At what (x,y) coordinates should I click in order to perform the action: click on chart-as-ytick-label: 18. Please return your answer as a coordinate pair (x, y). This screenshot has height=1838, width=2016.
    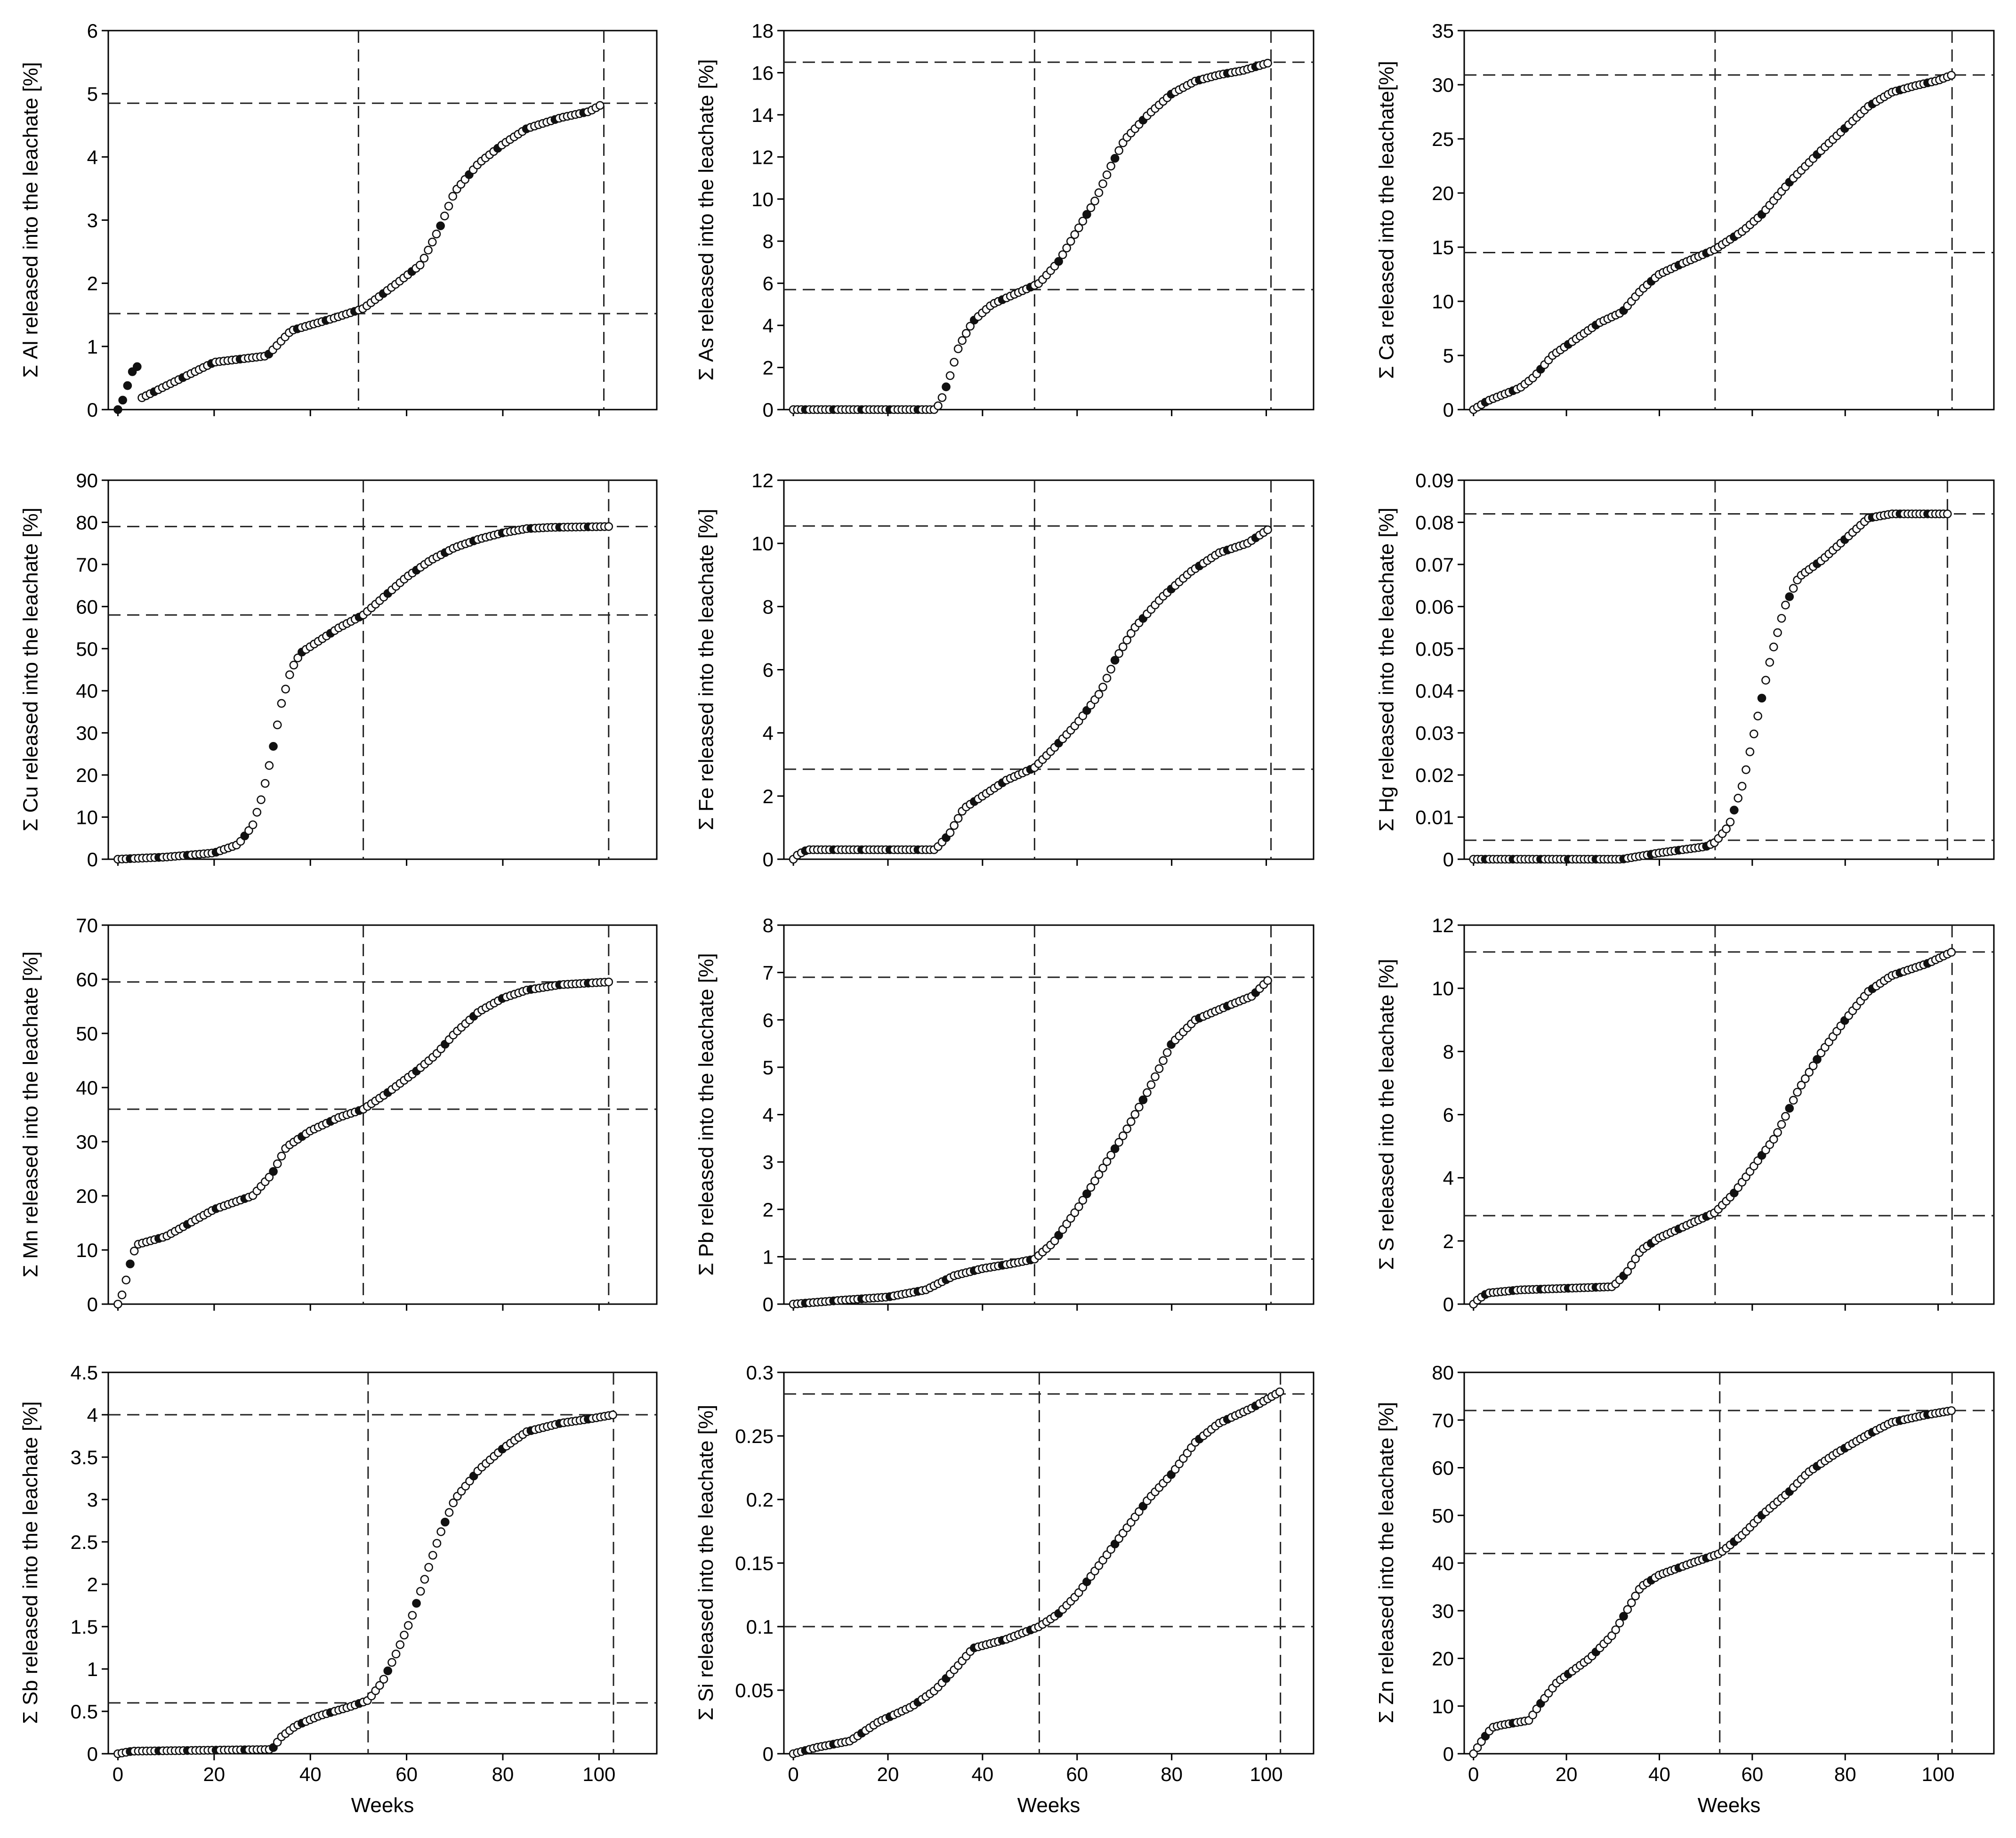
    Looking at the image, I should click on (762, 31).